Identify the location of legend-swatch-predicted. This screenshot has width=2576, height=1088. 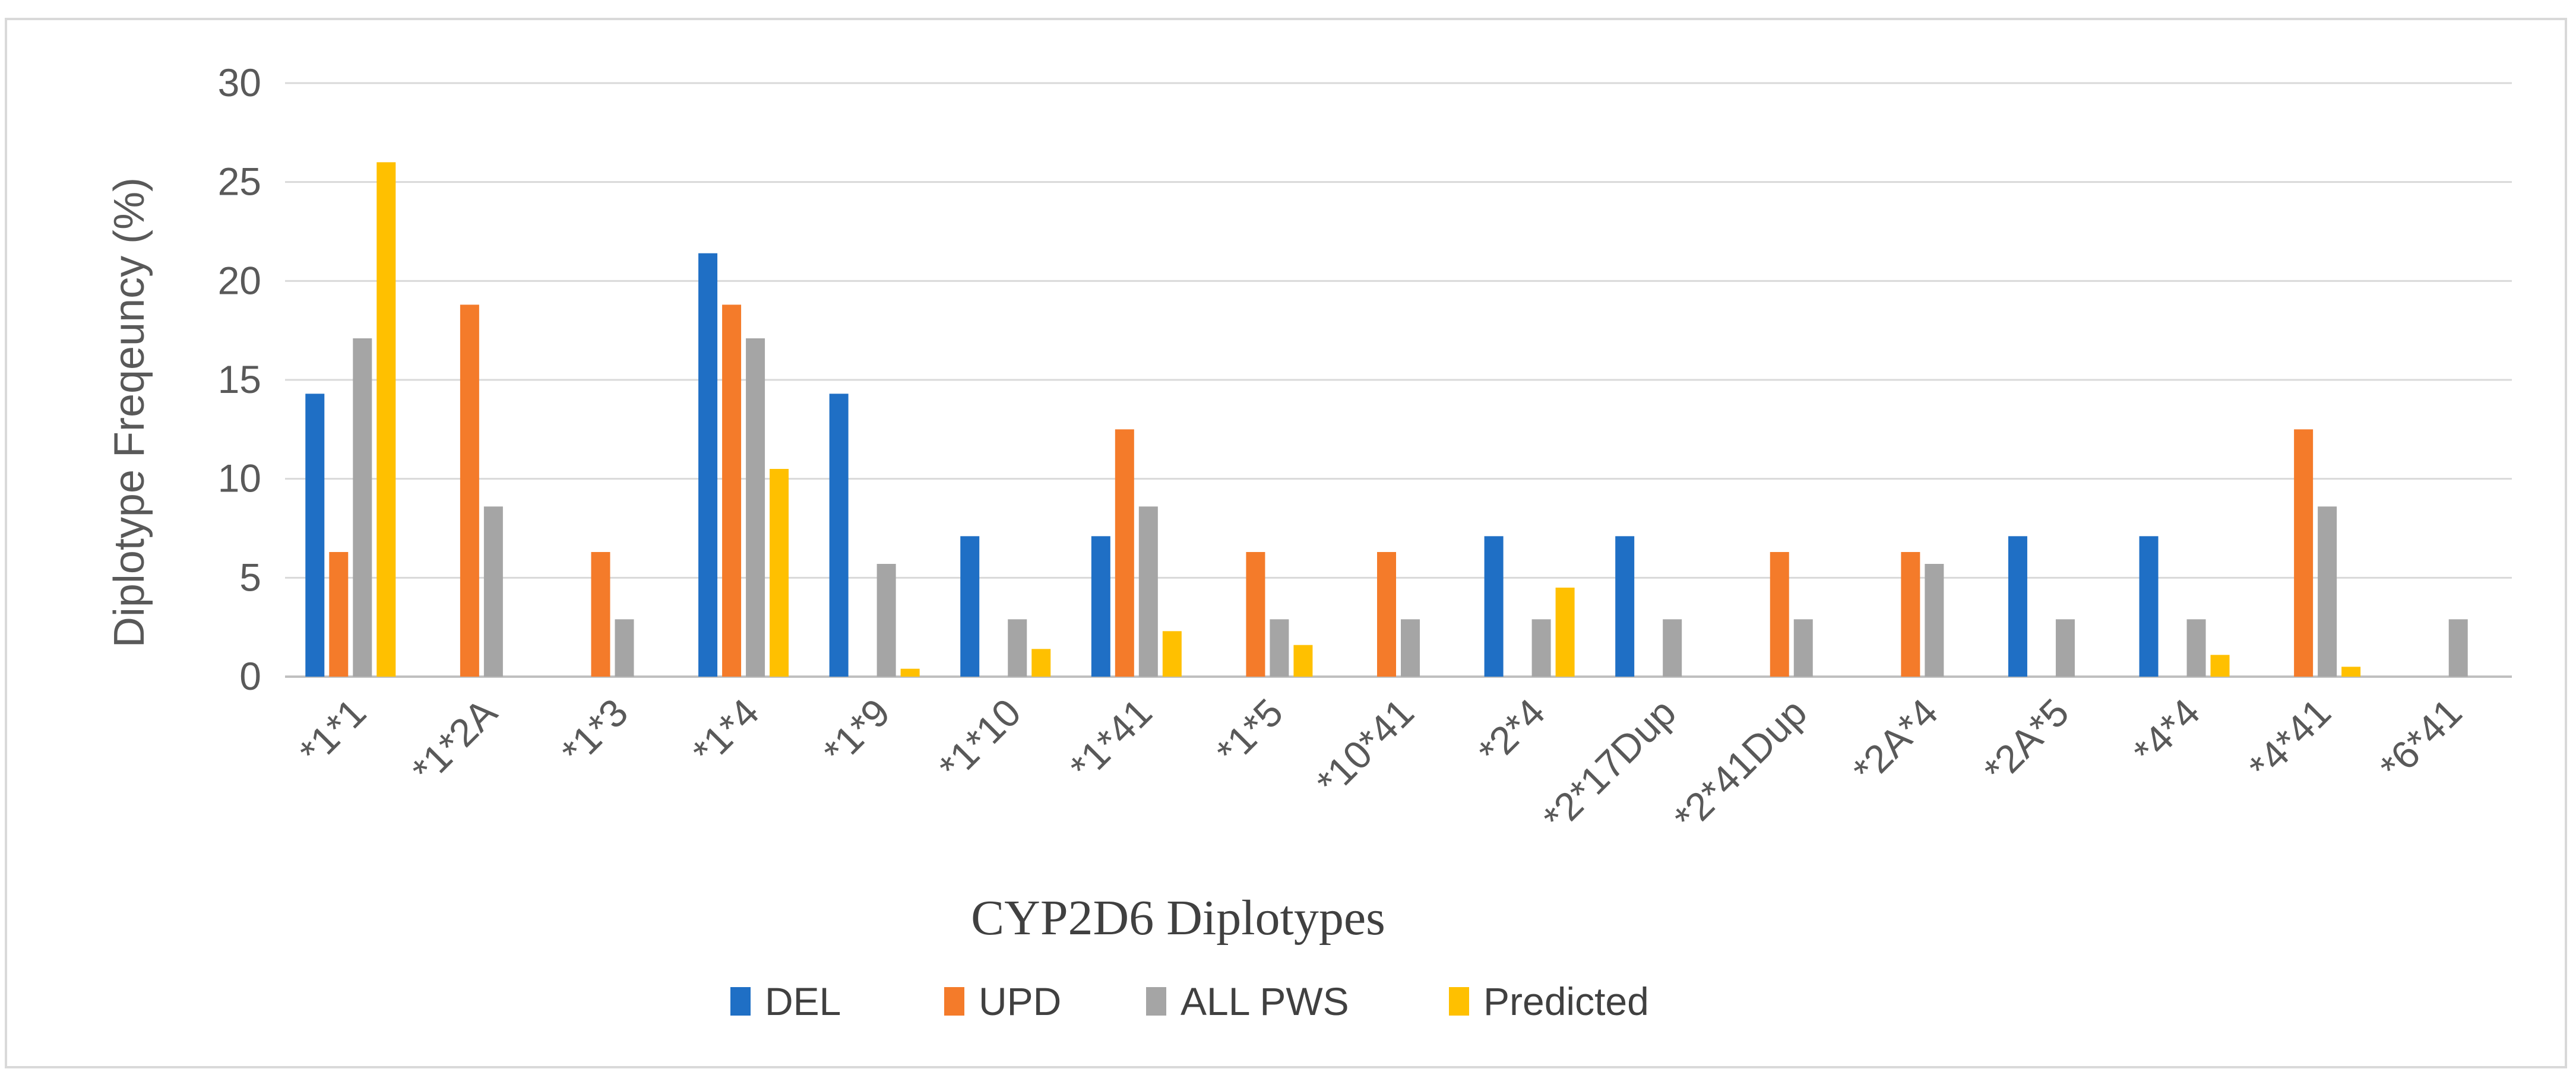
(1459, 1002).